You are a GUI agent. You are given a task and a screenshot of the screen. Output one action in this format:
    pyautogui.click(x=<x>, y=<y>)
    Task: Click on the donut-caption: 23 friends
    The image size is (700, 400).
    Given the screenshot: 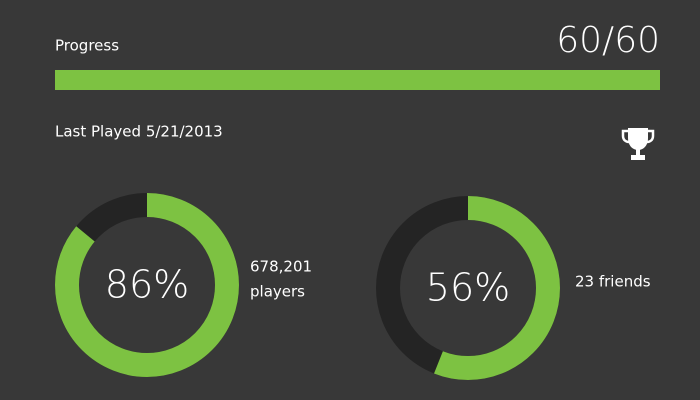 What is the action you would take?
    pyautogui.click(x=613, y=282)
    